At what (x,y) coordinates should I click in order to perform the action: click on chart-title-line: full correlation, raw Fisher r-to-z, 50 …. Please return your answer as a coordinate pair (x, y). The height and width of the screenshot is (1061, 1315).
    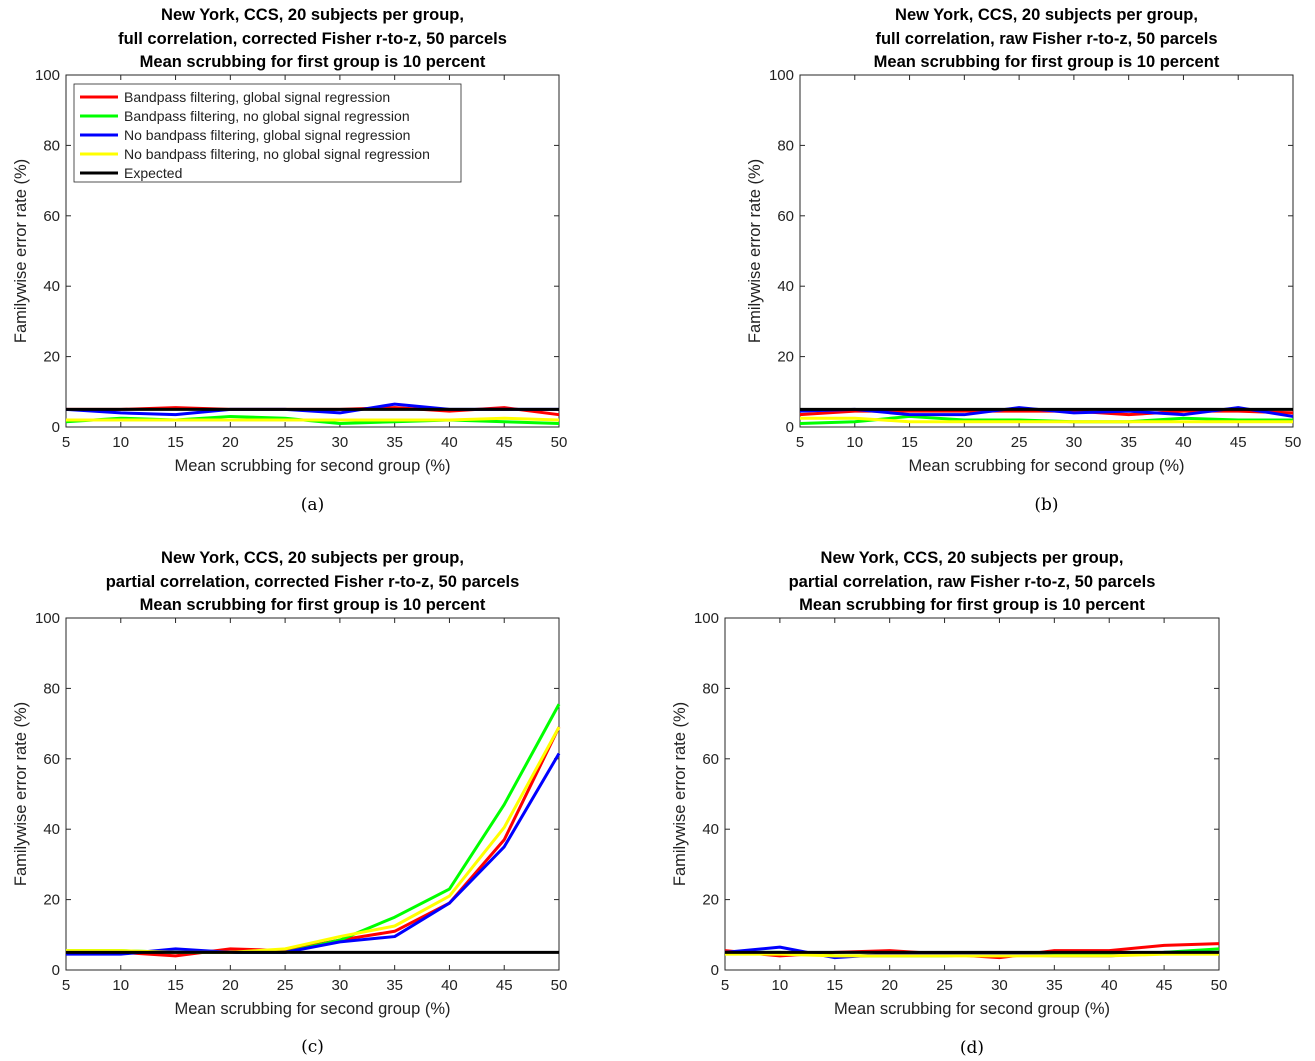
    Looking at the image, I should click on (1046, 39).